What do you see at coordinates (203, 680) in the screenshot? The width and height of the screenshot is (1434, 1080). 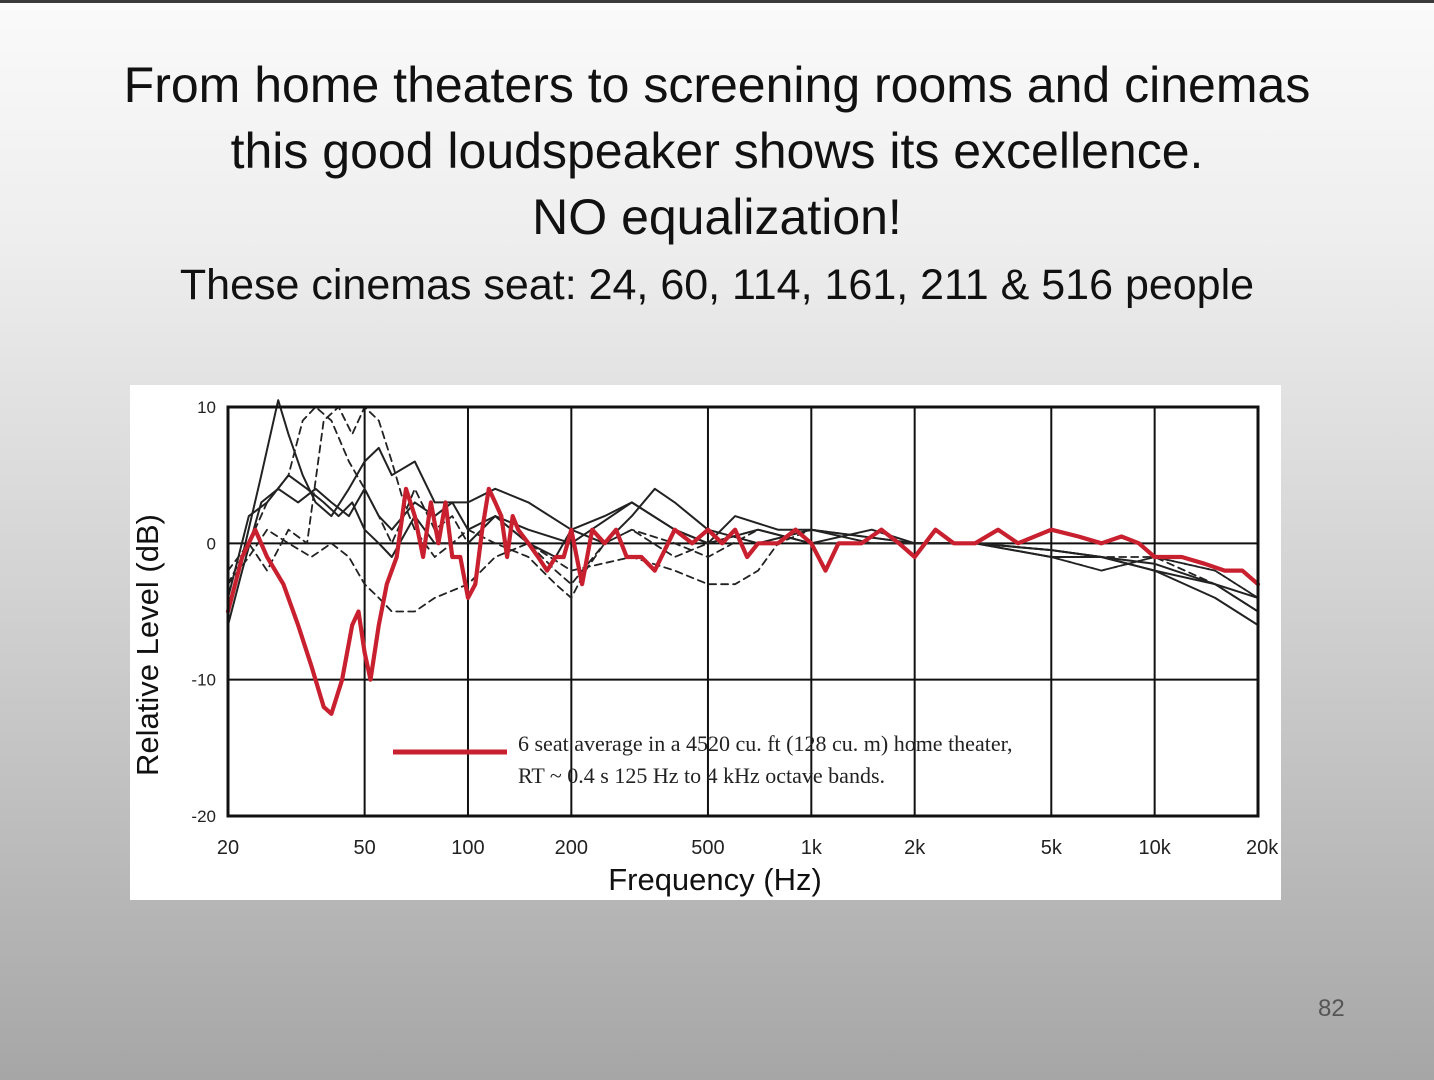 I see `y-tick-label: -10` at bounding box center [203, 680].